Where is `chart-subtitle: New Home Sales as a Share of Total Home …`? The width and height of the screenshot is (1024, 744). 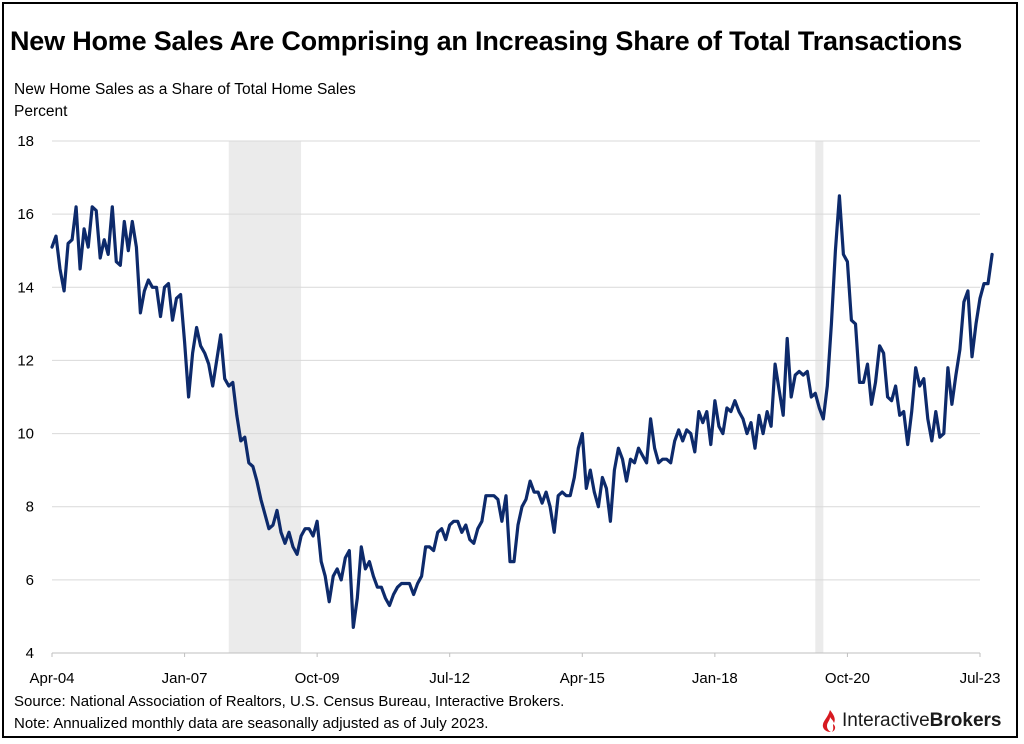 chart-subtitle: New Home Sales as a Share of Total Home … is located at coordinates (185, 89).